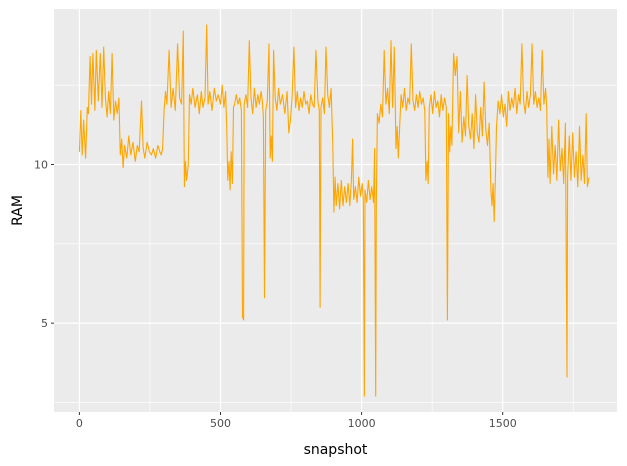  What do you see at coordinates (18, 210) in the screenshot?
I see `y-axis-title: RAM` at bounding box center [18, 210].